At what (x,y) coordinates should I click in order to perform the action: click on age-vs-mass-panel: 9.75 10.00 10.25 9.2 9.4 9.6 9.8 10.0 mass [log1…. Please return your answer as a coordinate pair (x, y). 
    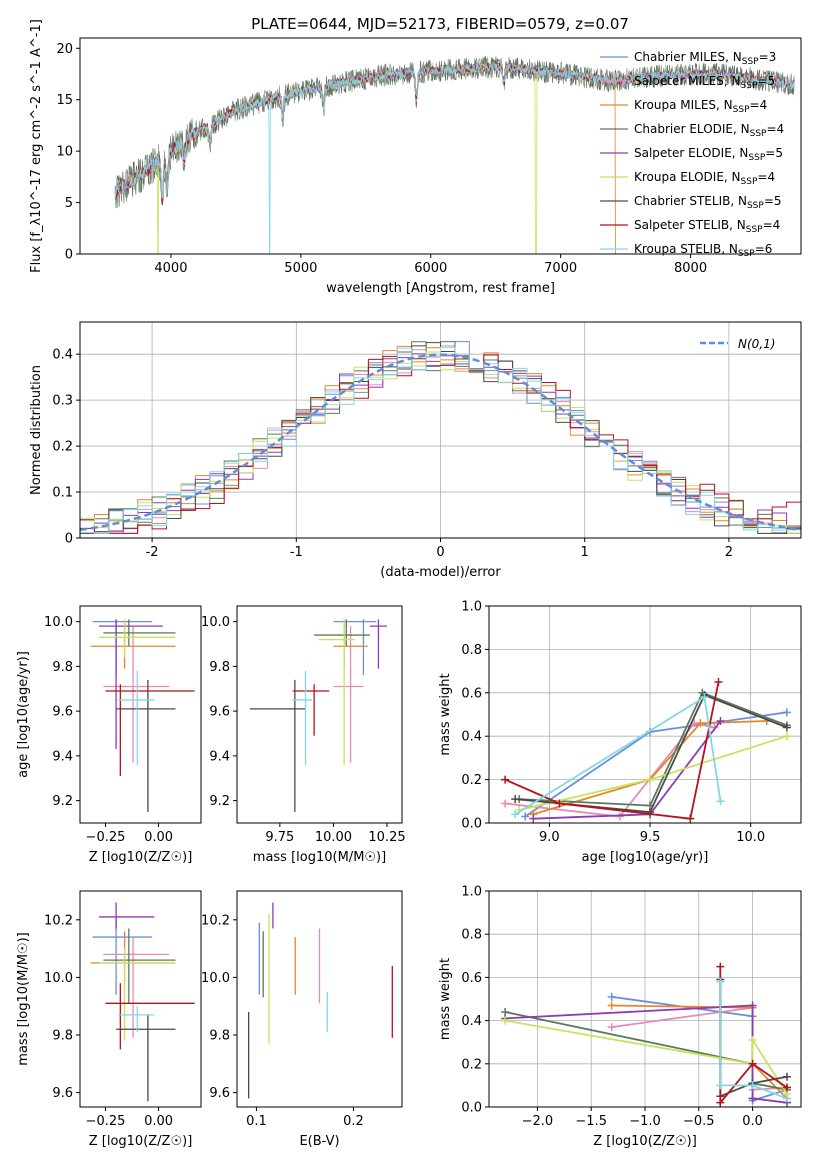
    Looking at the image, I should click on (303, 735).